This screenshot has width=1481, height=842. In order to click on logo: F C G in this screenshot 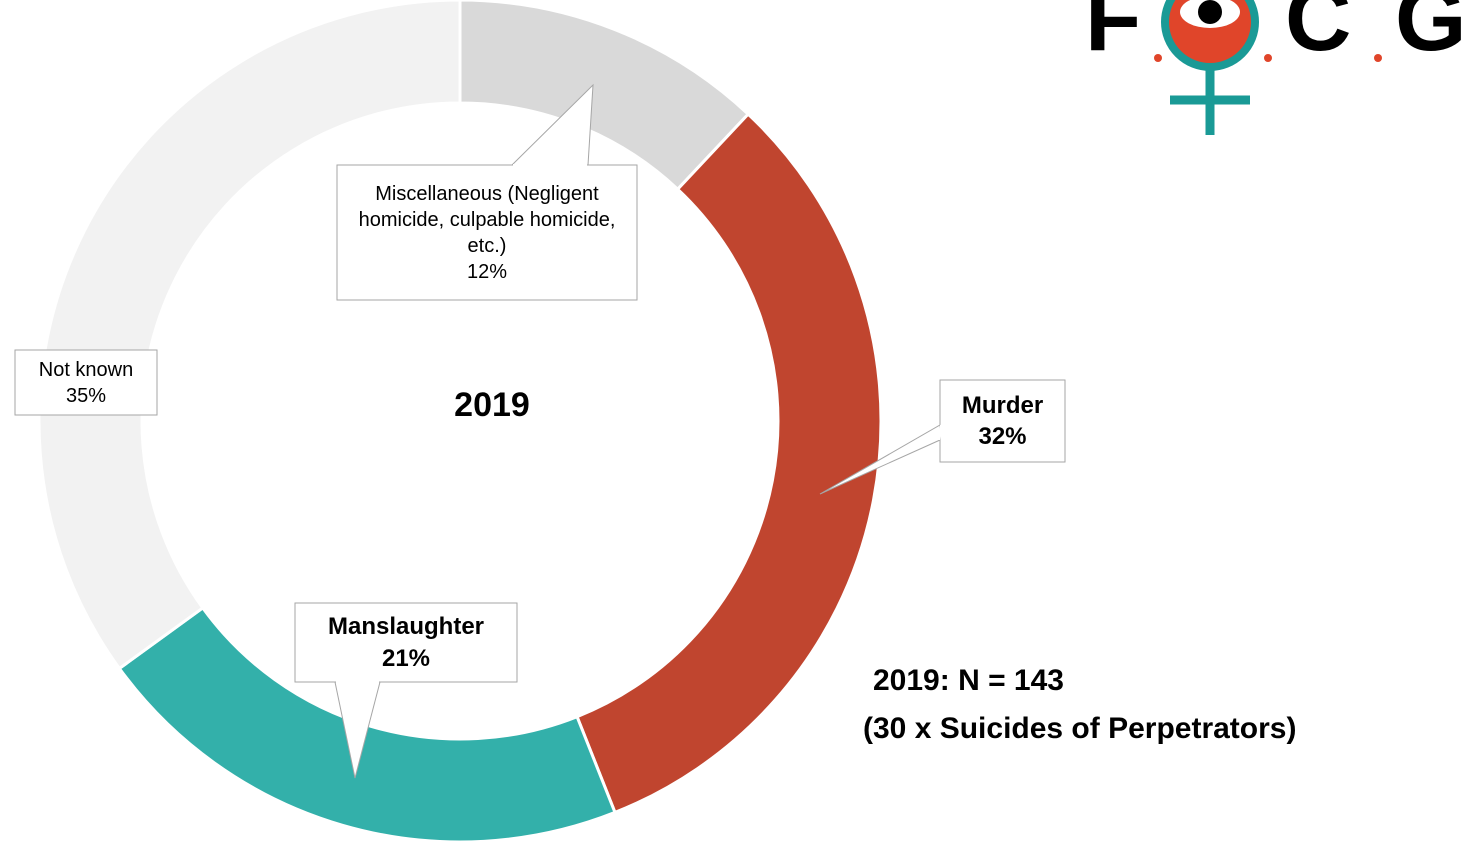, I will do `click(1276, 67)`.